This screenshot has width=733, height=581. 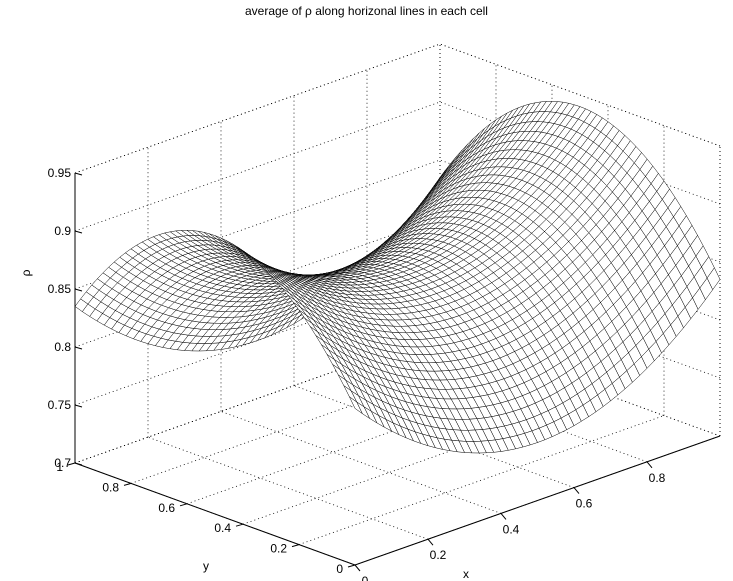 What do you see at coordinates (60, 405) in the screenshot?
I see `z-tick-label: 0.75` at bounding box center [60, 405].